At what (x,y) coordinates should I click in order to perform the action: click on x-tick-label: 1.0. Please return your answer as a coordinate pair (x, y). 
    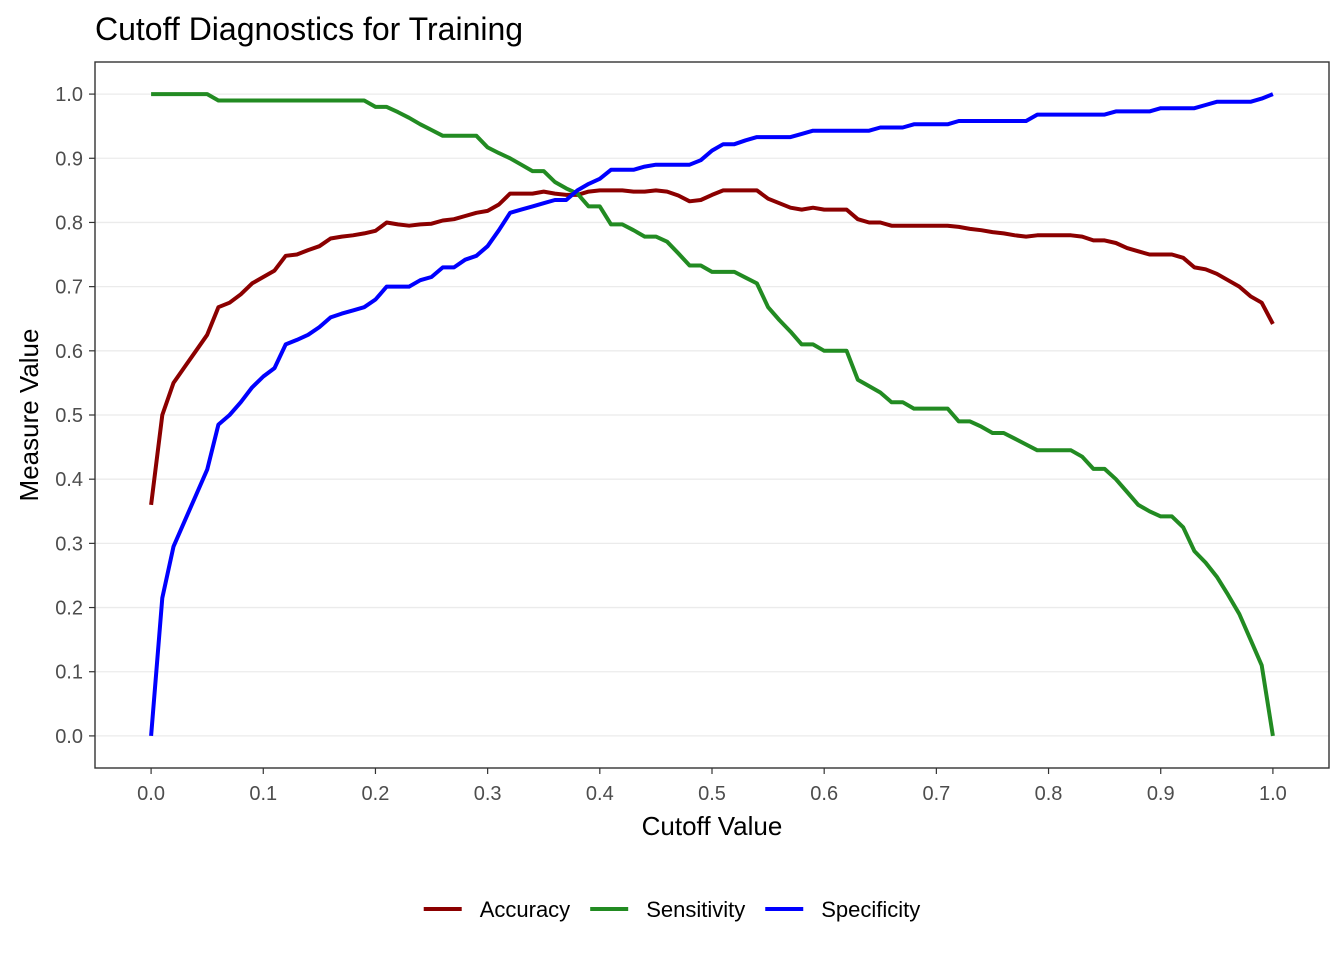
    Looking at the image, I should click on (1273, 794).